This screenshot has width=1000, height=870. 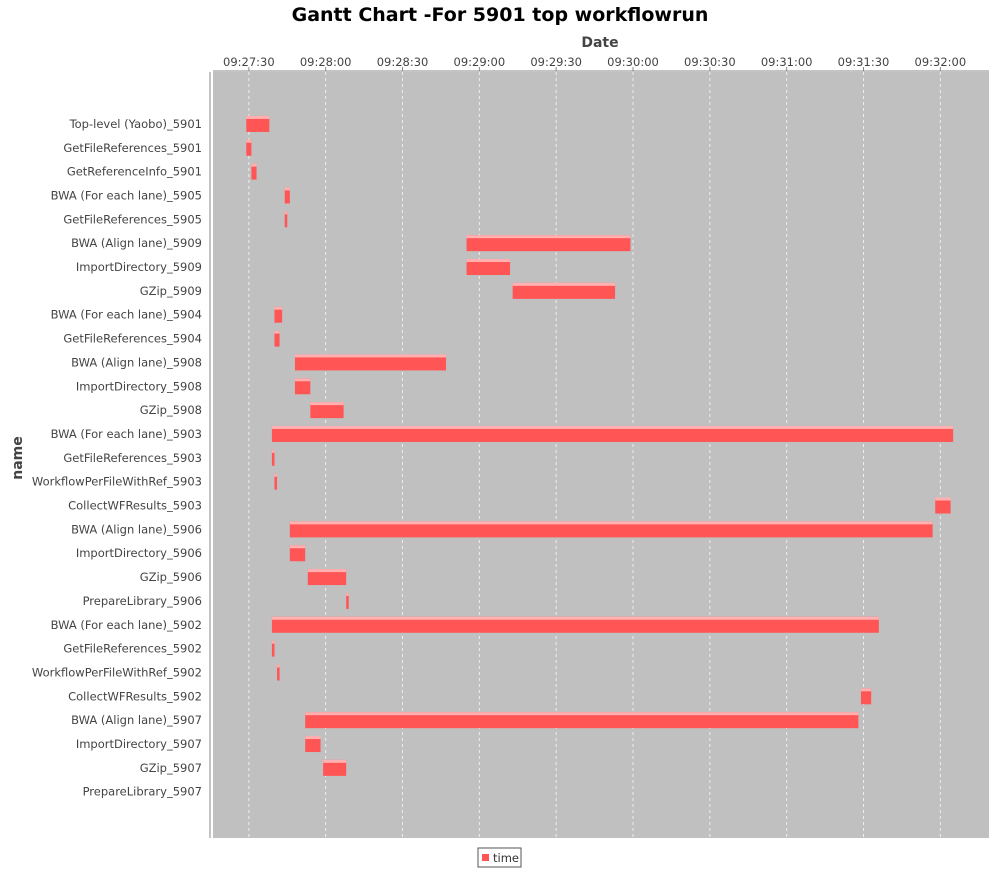 What do you see at coordinates (599, 43) in the screenshot?
I see `x-axis-label: Date` at bounding box center [599, 43].